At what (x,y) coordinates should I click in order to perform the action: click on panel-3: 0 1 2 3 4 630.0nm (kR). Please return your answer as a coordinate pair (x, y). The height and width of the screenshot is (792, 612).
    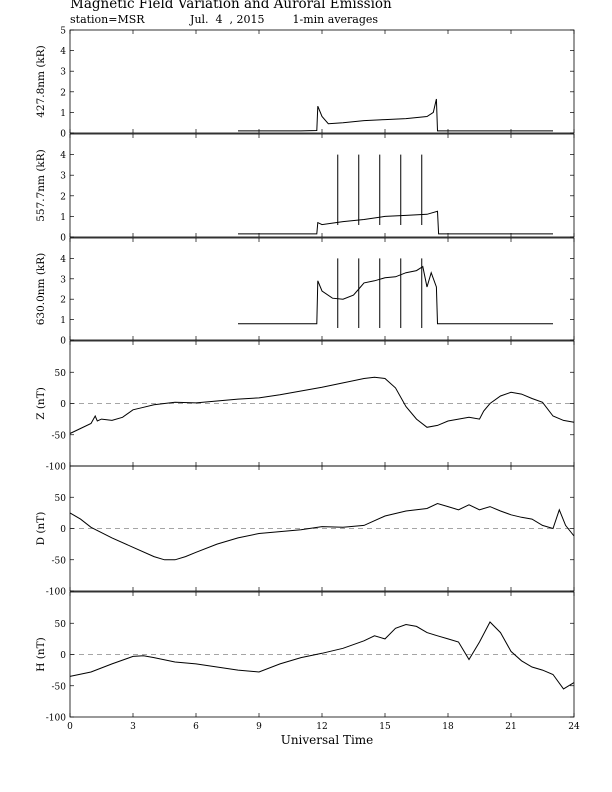
    Looking at the image, I should click on (305, 292).